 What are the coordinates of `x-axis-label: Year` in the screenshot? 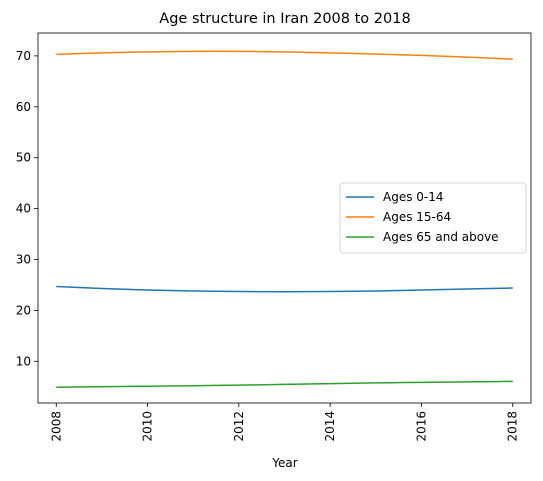 It's located at (284, 463).